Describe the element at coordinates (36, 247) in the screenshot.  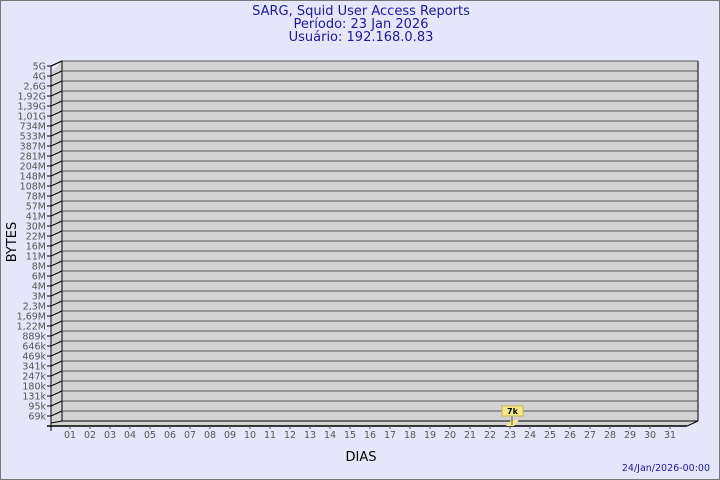
I see `y-tick-label: 16M` at that location.